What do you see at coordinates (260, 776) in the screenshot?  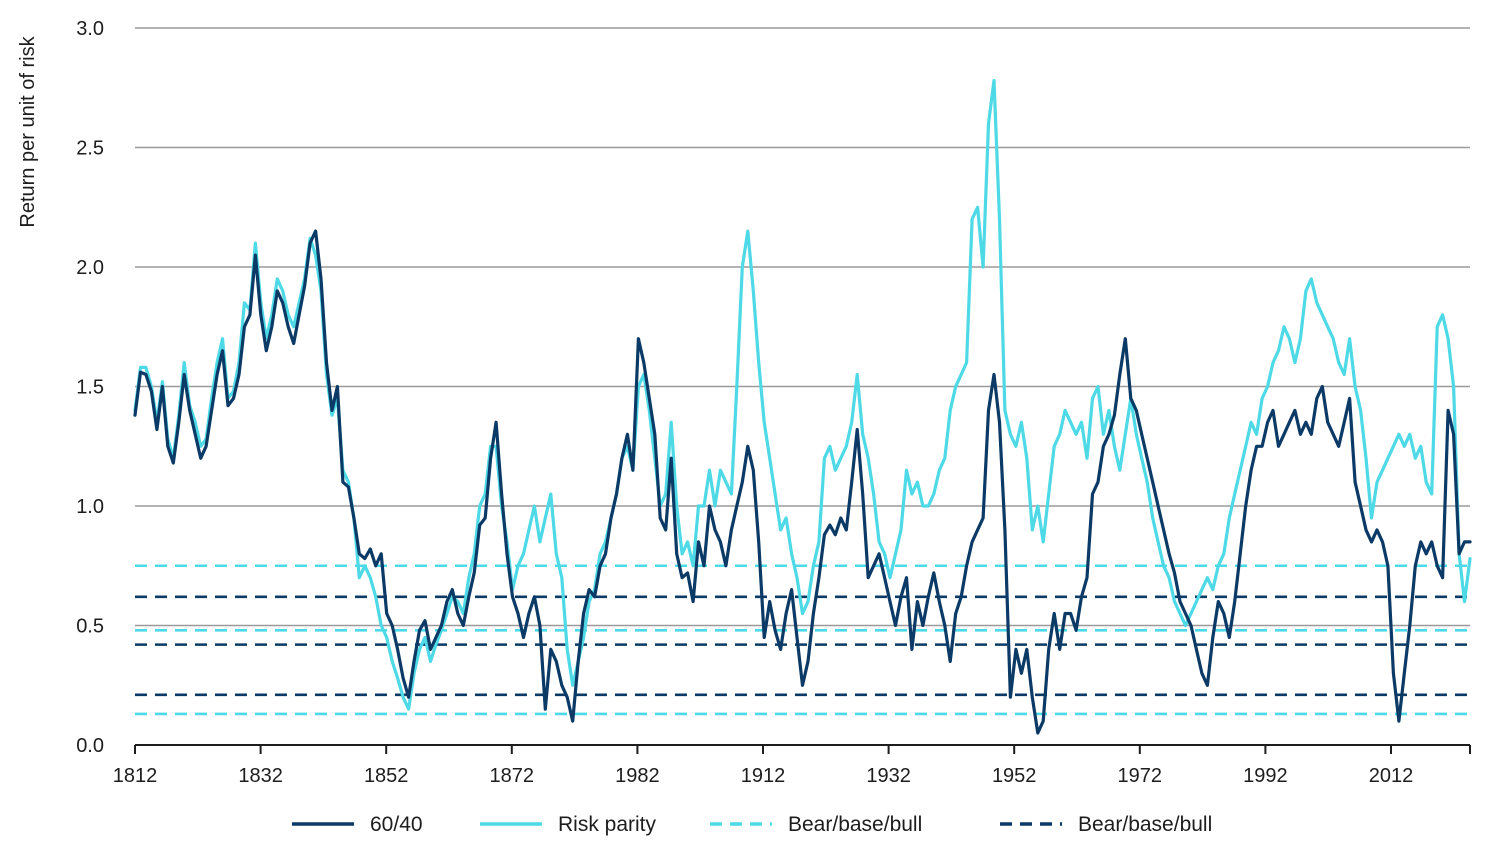 I see `x-tick-label: 1832` at bounding box center [260, 776].